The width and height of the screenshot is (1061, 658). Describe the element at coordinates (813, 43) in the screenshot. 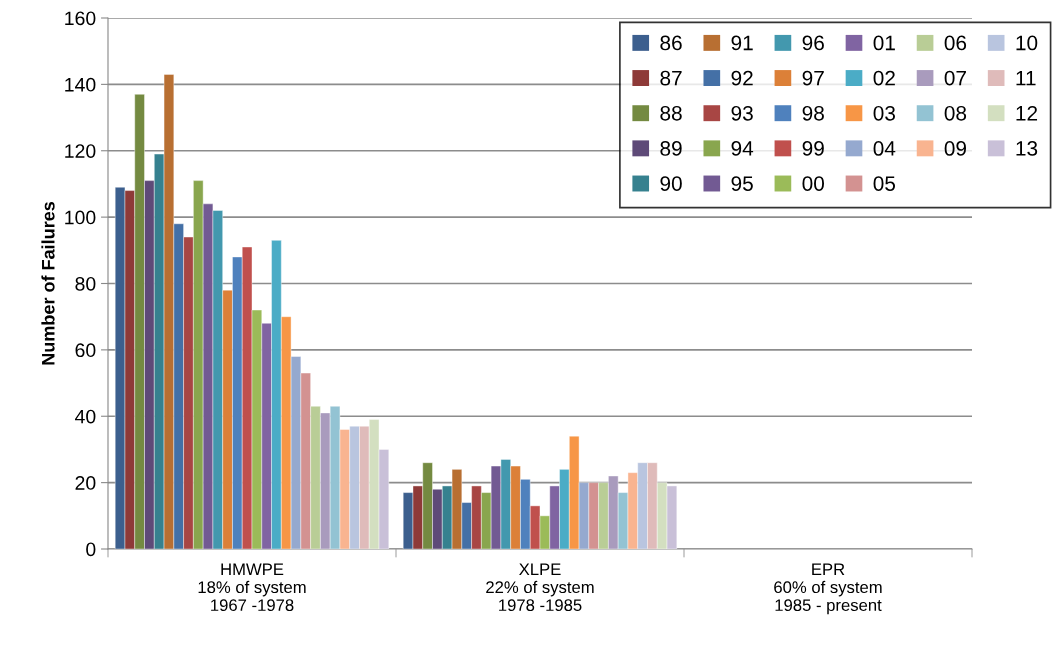

I see `legend-label: 96` at that location.